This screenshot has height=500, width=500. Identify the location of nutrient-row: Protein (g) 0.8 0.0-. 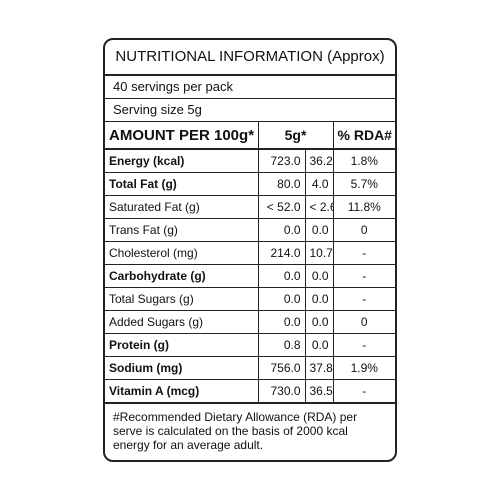
(250, 345).